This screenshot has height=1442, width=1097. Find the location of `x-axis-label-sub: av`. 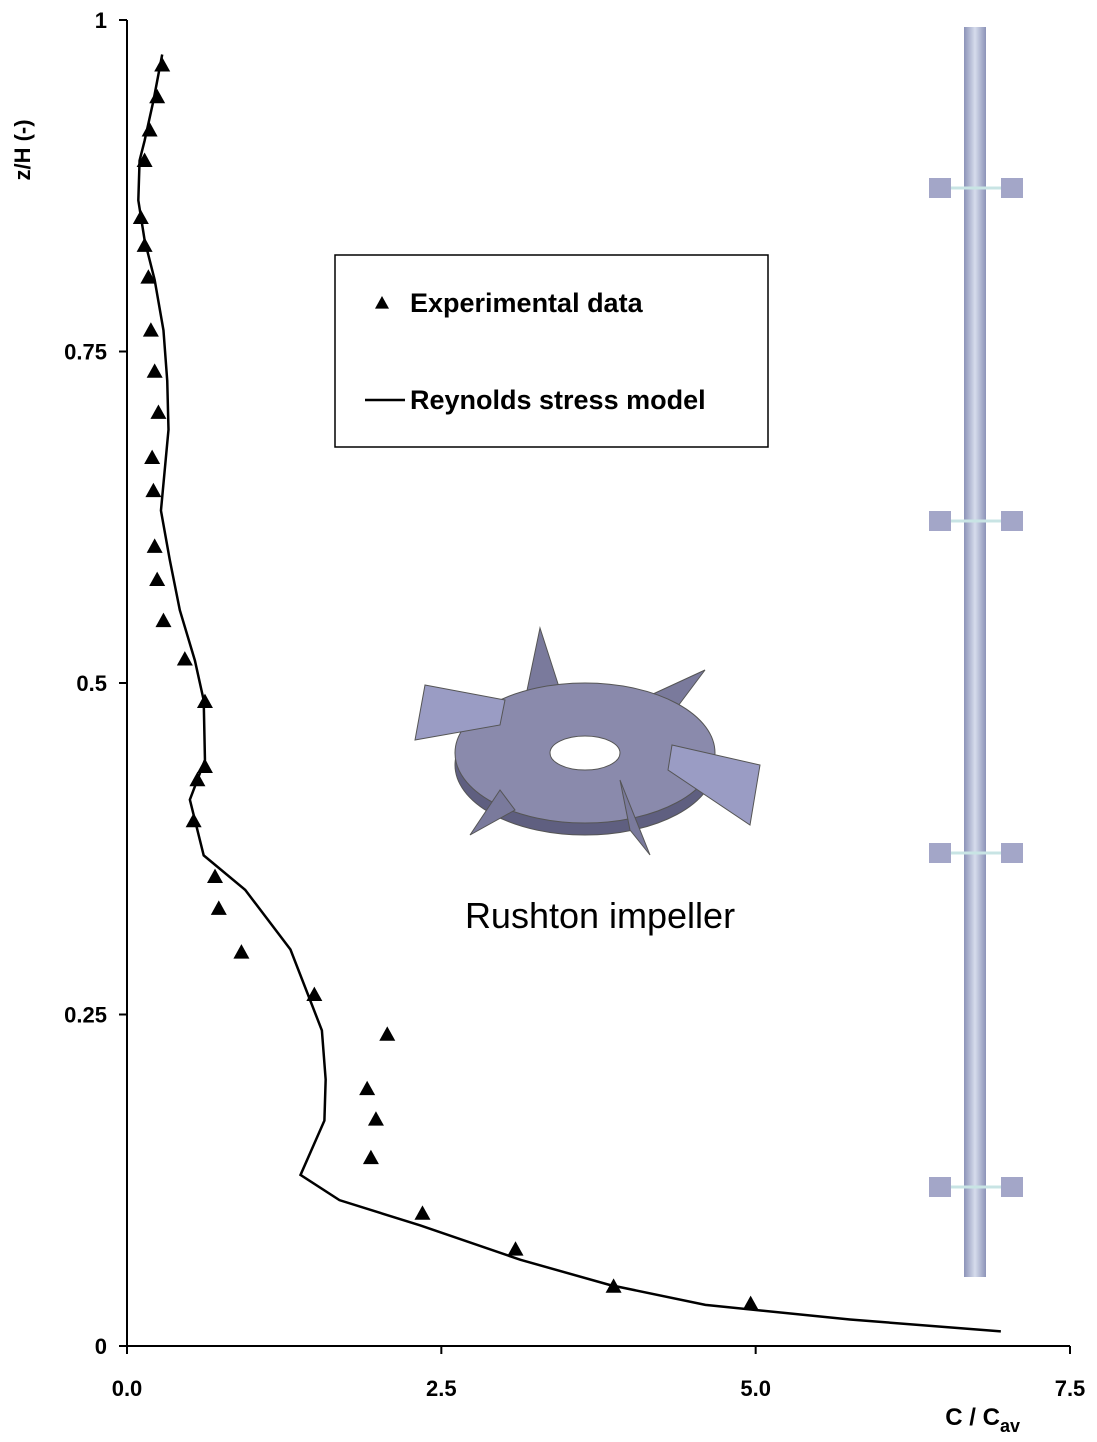

x-axis-label-sub: av is located at coordinates (1010, 1426).